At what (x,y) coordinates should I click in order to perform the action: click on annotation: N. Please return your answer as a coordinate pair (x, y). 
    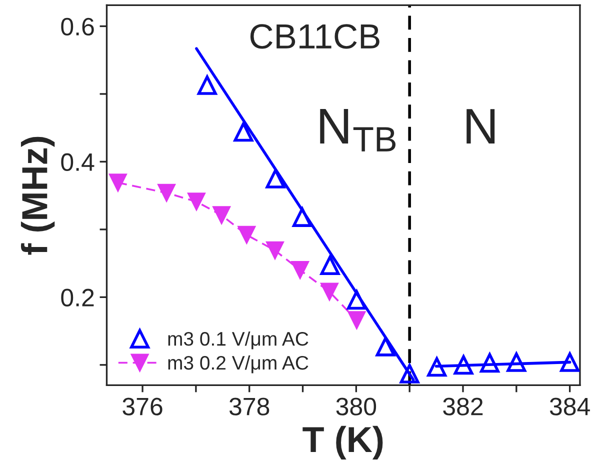
    Looking at the image, I should click on (480, 126).